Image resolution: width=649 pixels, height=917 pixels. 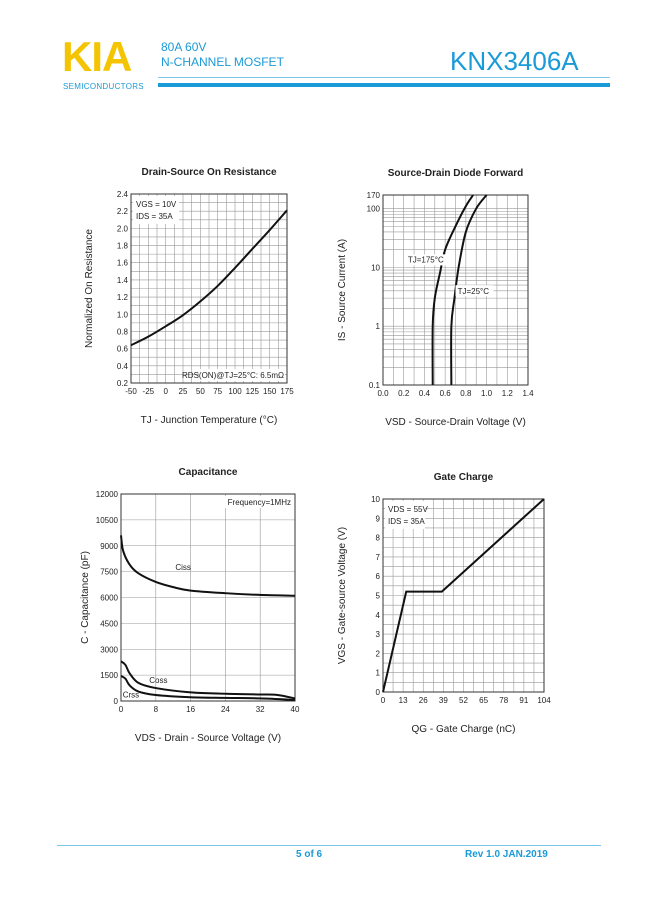 I want to click on annotation: TJ=25°C, so click(x=474, y=291).